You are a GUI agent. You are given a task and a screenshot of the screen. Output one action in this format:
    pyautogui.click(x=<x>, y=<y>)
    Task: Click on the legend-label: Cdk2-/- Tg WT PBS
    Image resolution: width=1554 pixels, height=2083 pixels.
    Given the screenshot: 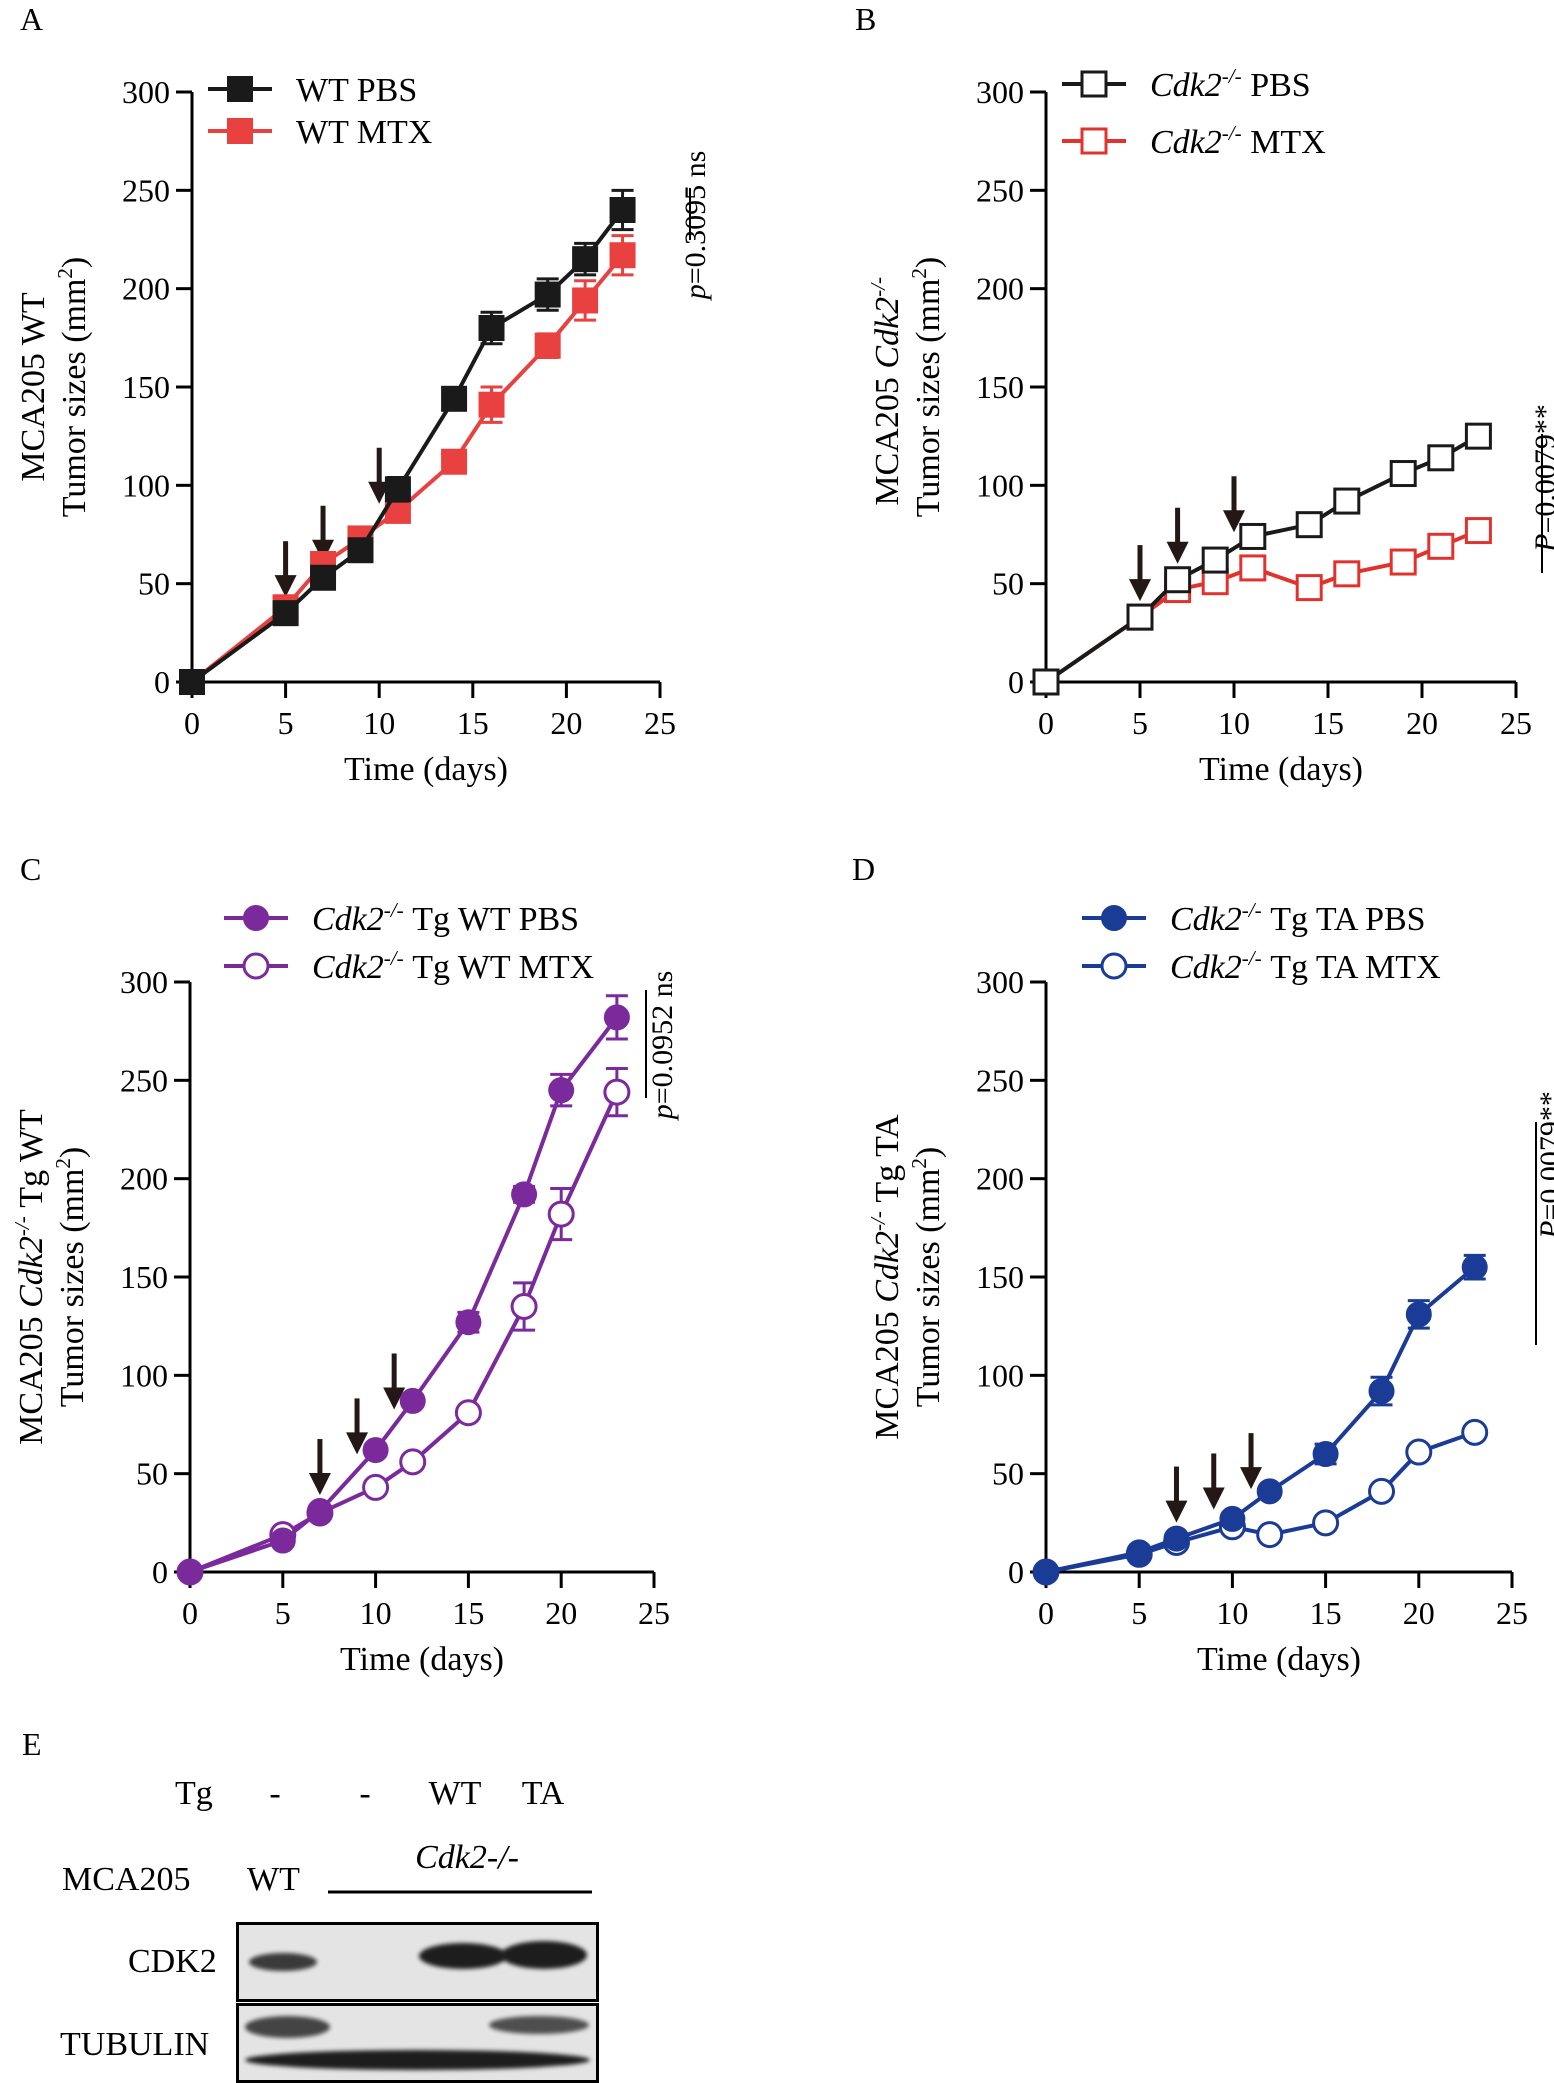 What is the action you would take?
    pyautogui.click(x=445, y=918)
    